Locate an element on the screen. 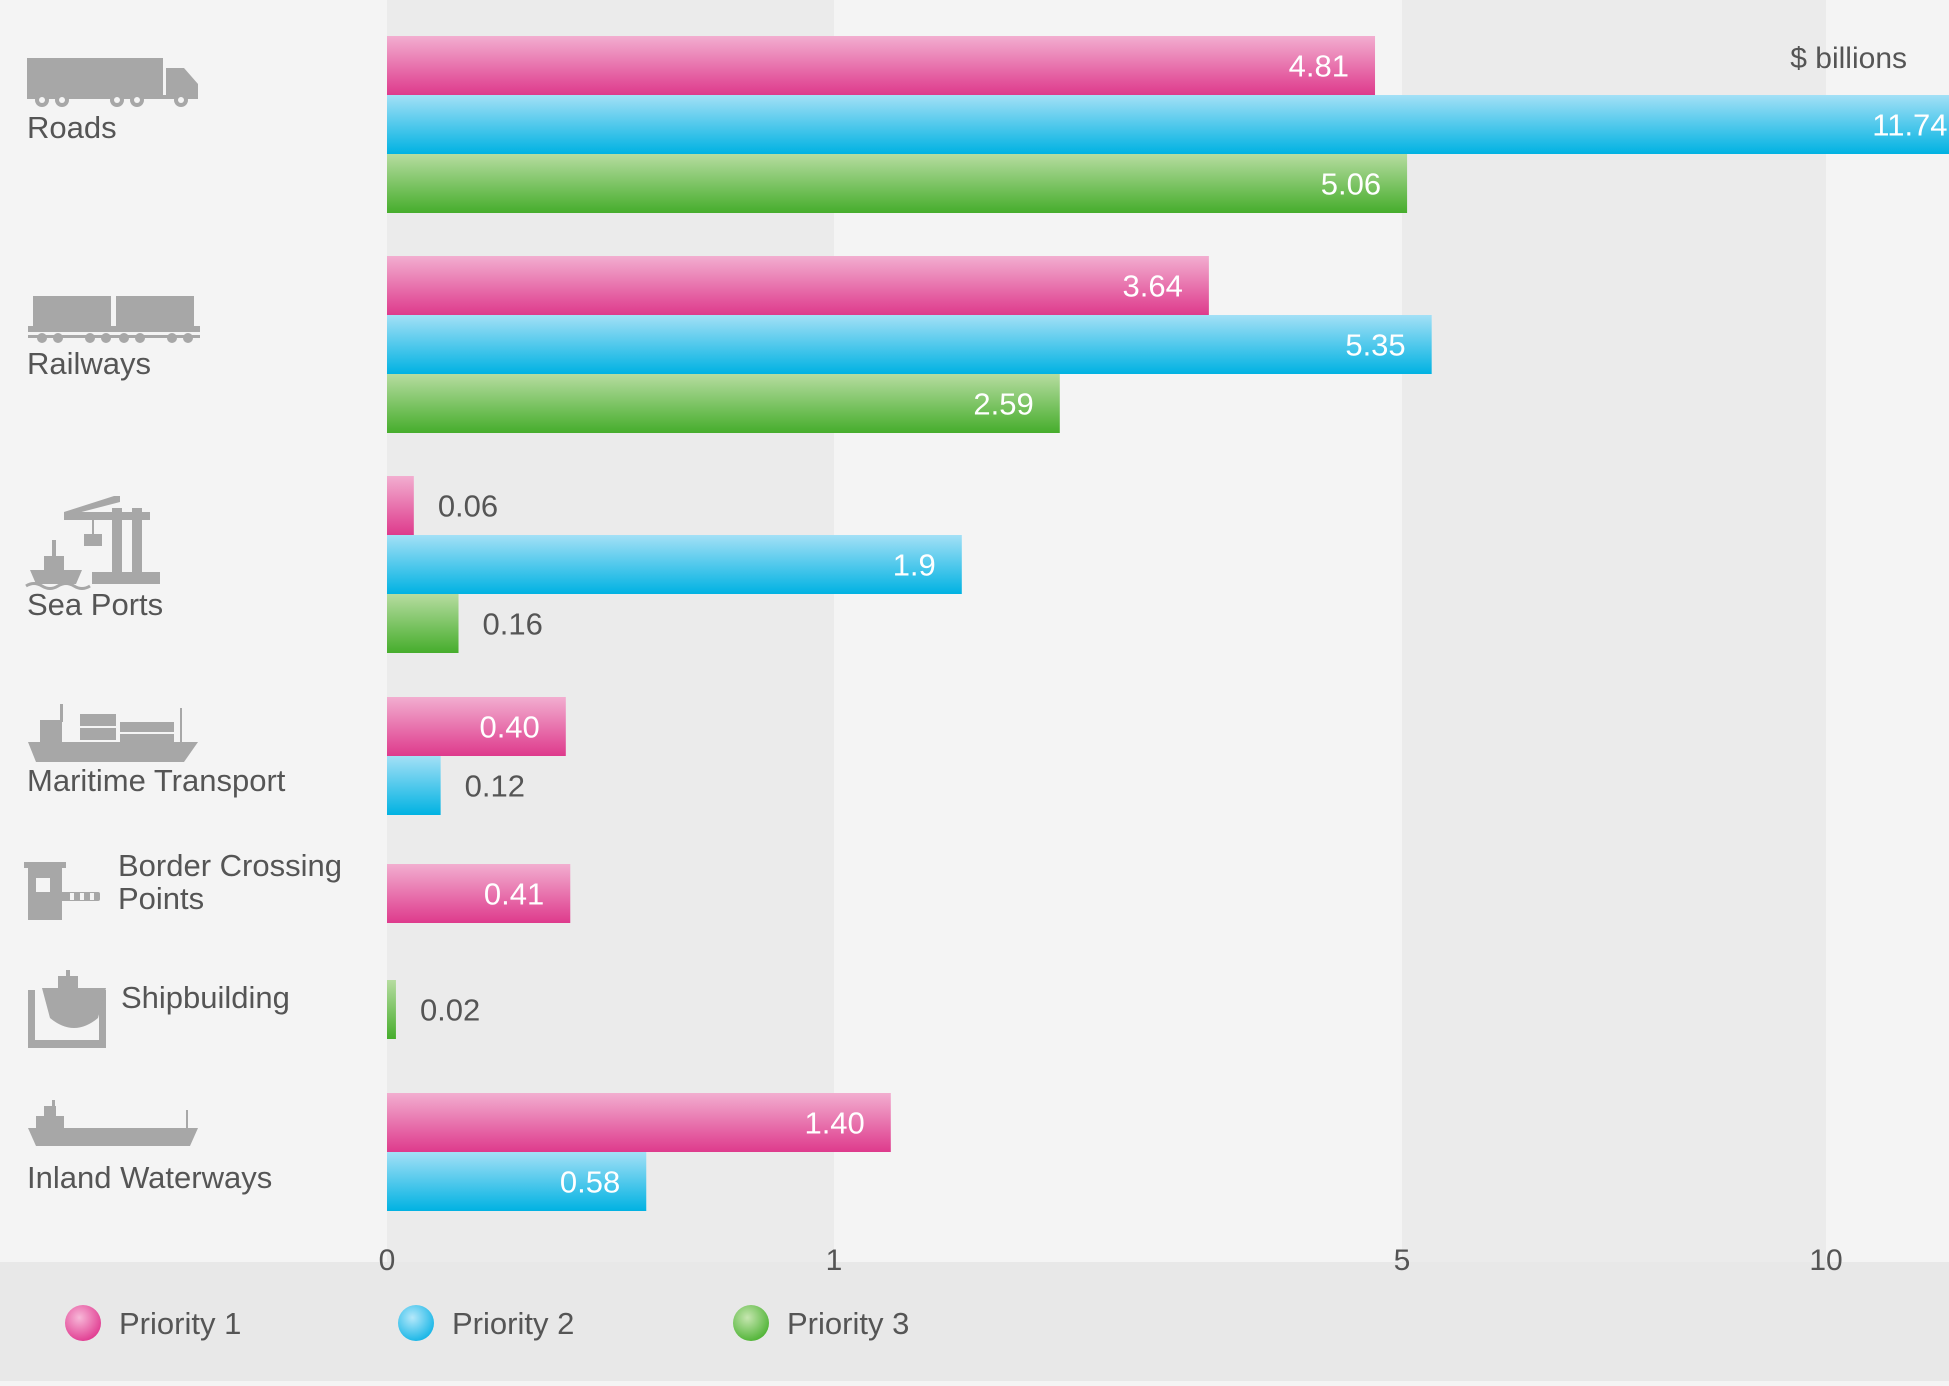 The width and height of the screenshot is (1949, 1386). unit-label: $ billions is located at coordinates (1848, 58).